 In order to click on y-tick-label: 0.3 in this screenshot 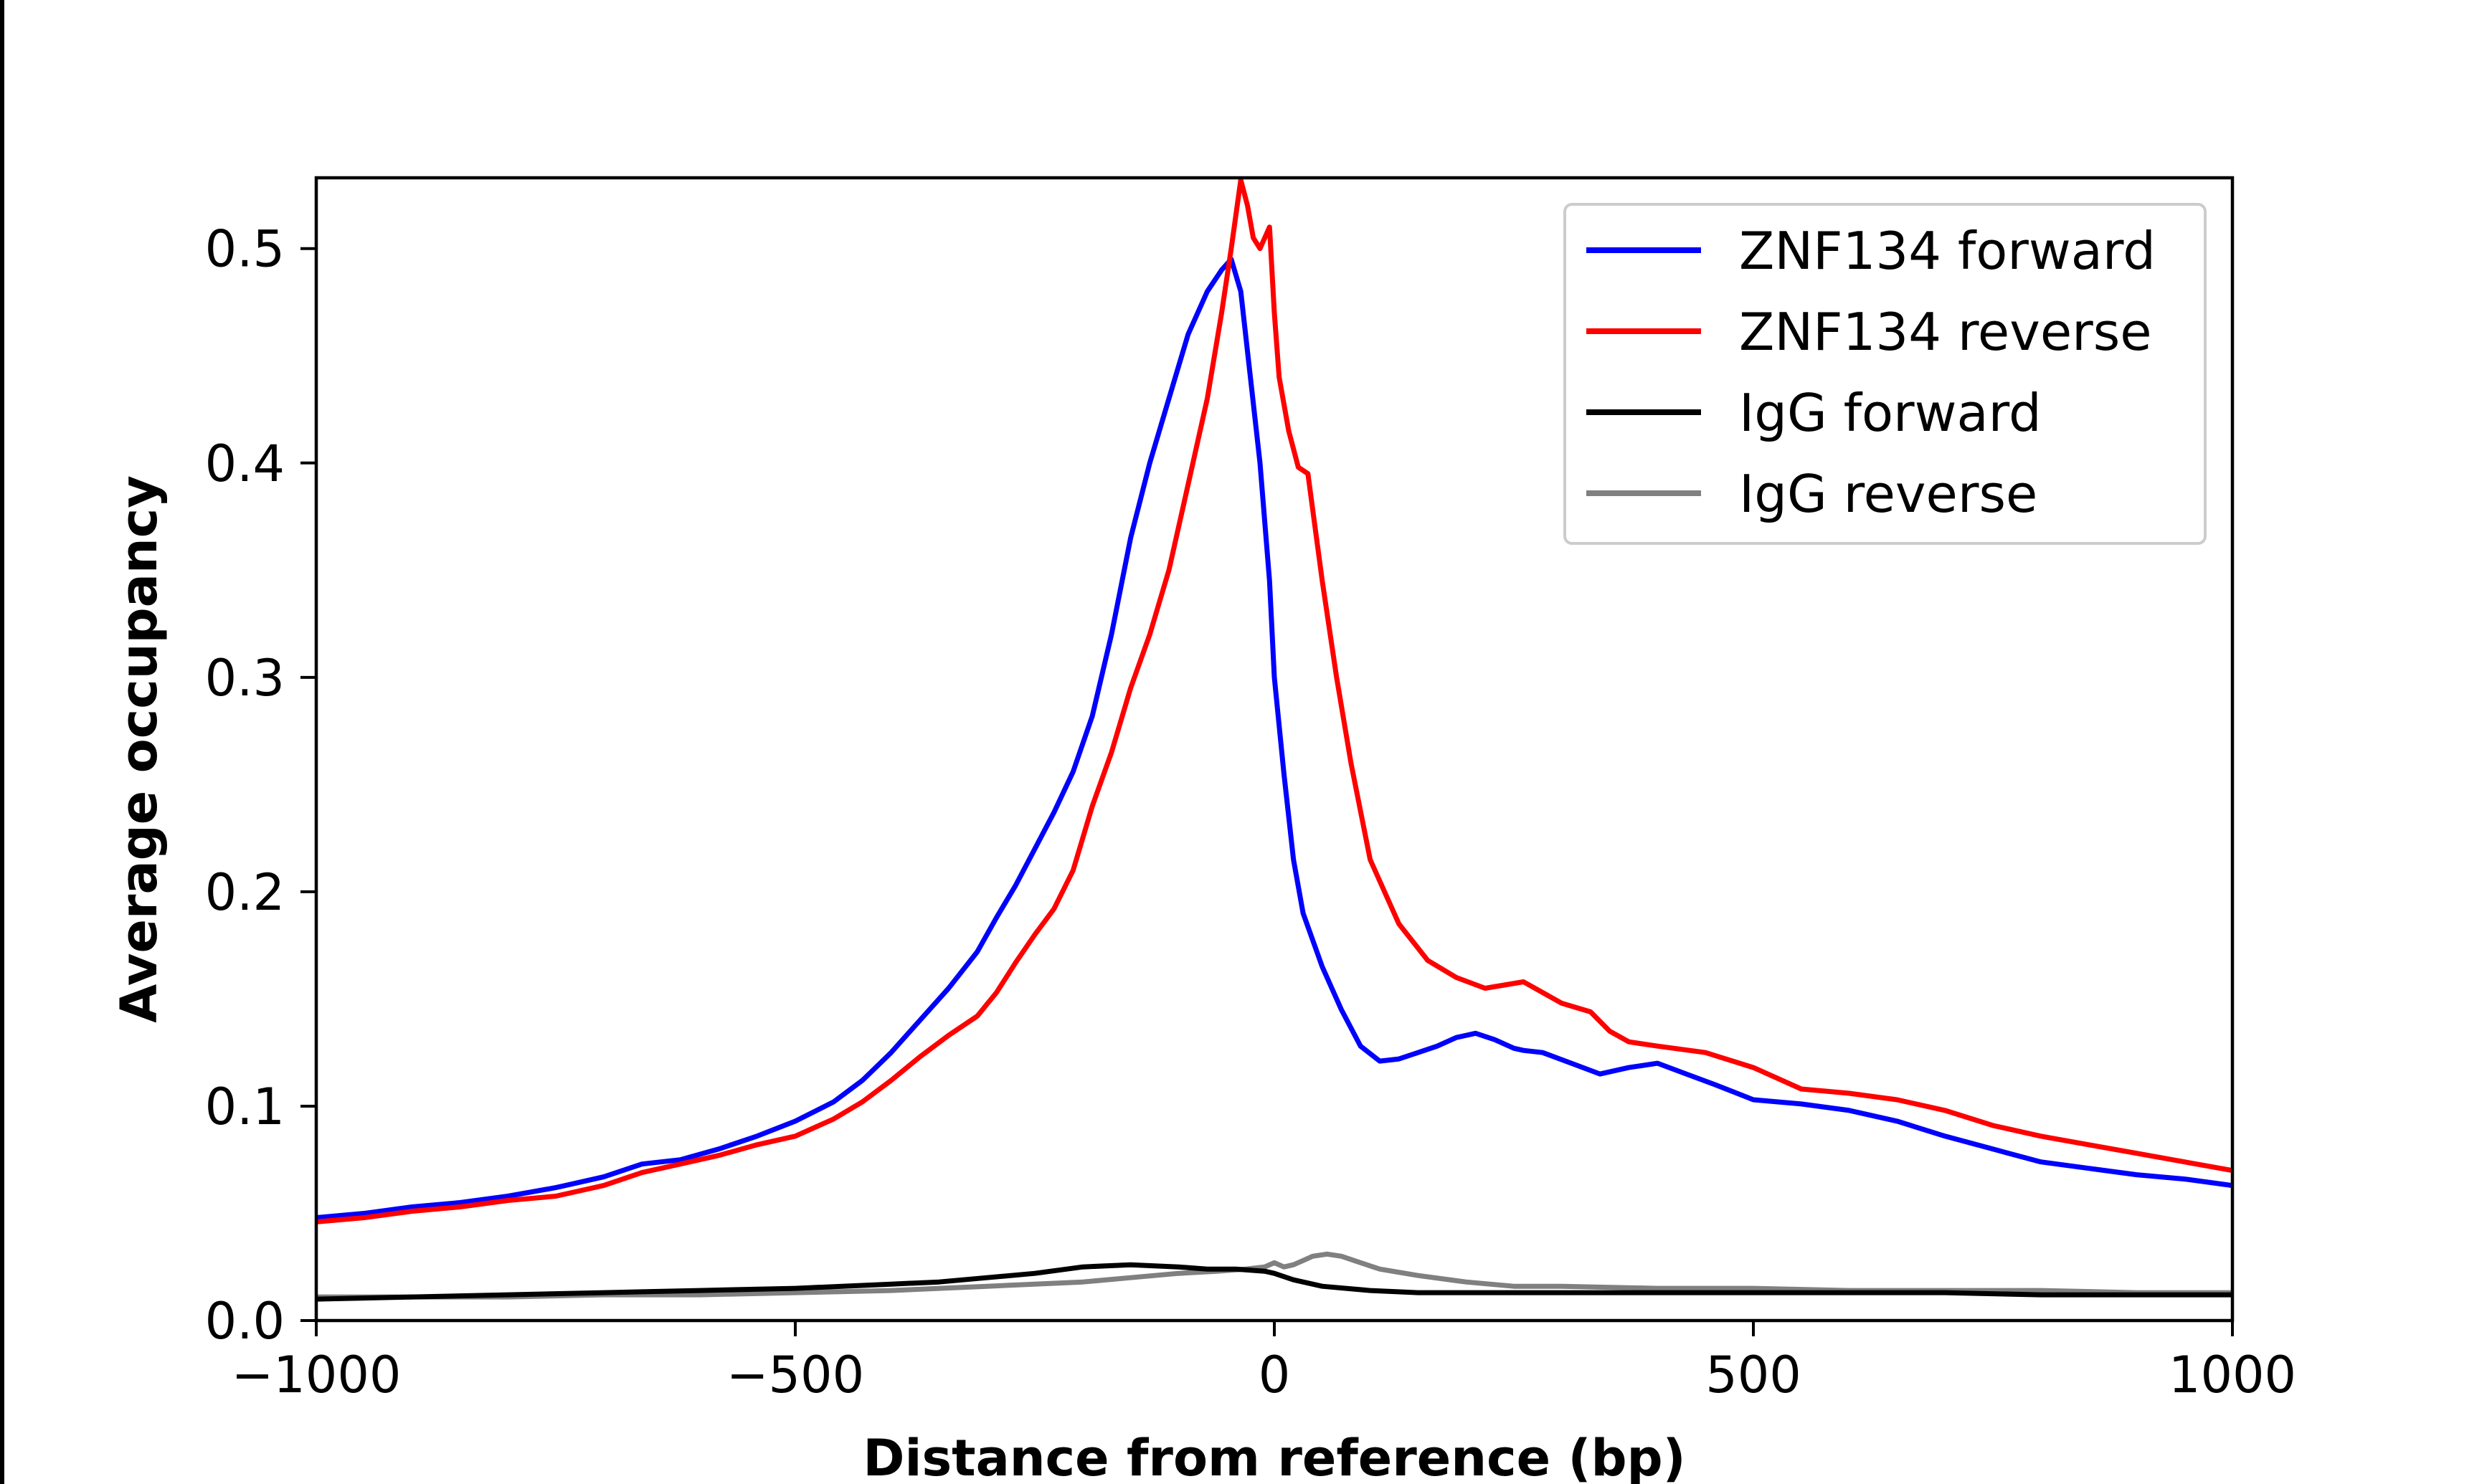, I will do `click(245, 679)`.